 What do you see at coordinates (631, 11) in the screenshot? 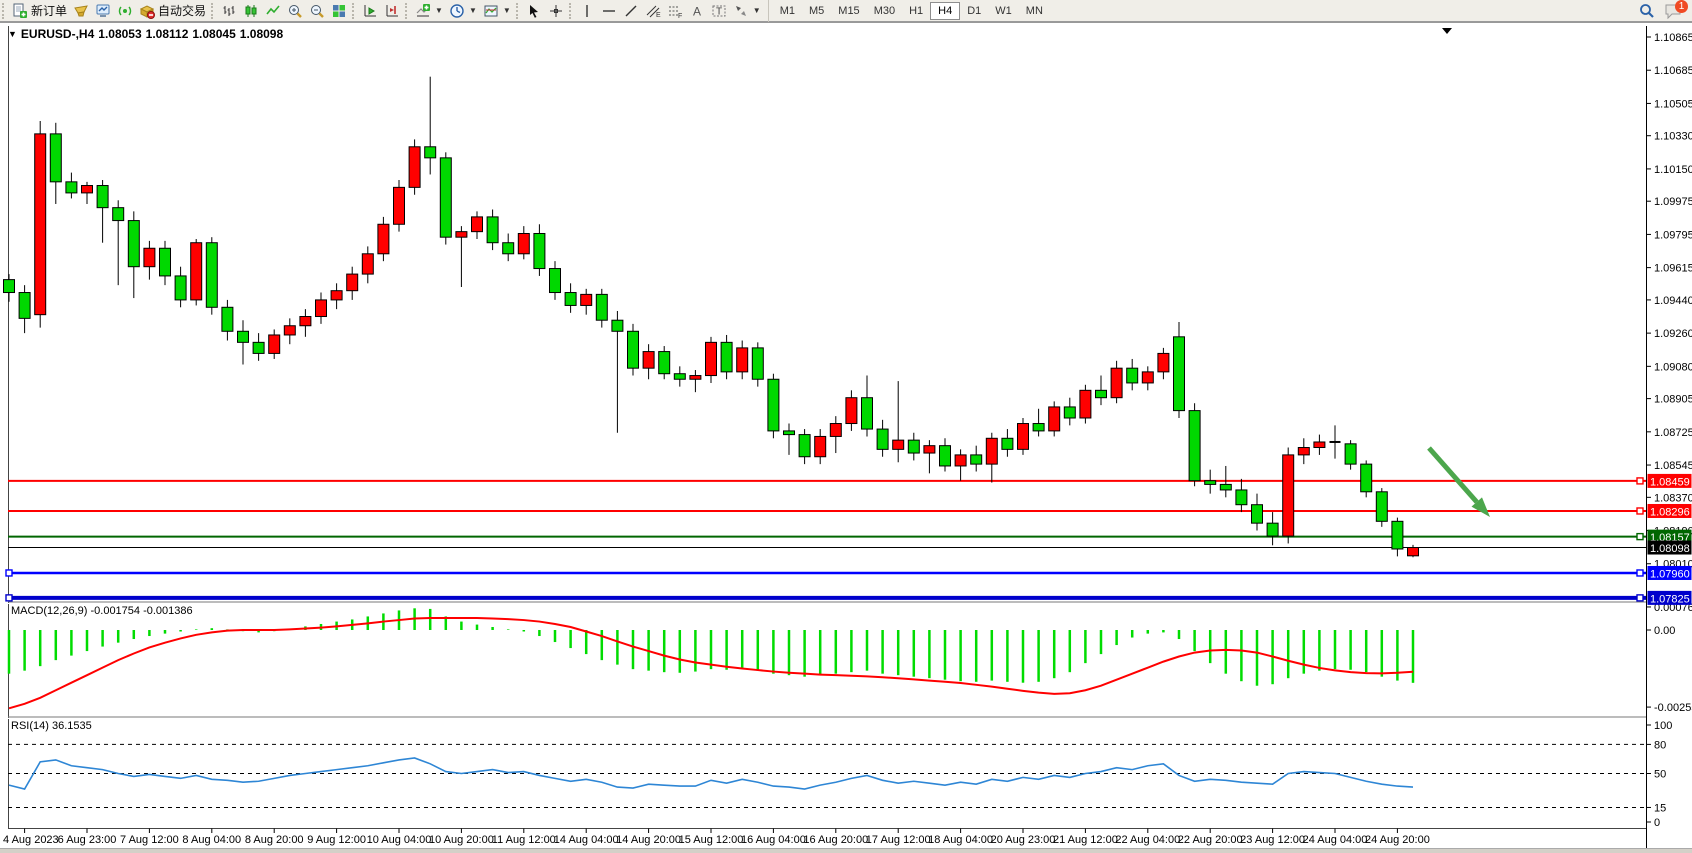
I see `trendline-button` at bounding box center [631, 11].